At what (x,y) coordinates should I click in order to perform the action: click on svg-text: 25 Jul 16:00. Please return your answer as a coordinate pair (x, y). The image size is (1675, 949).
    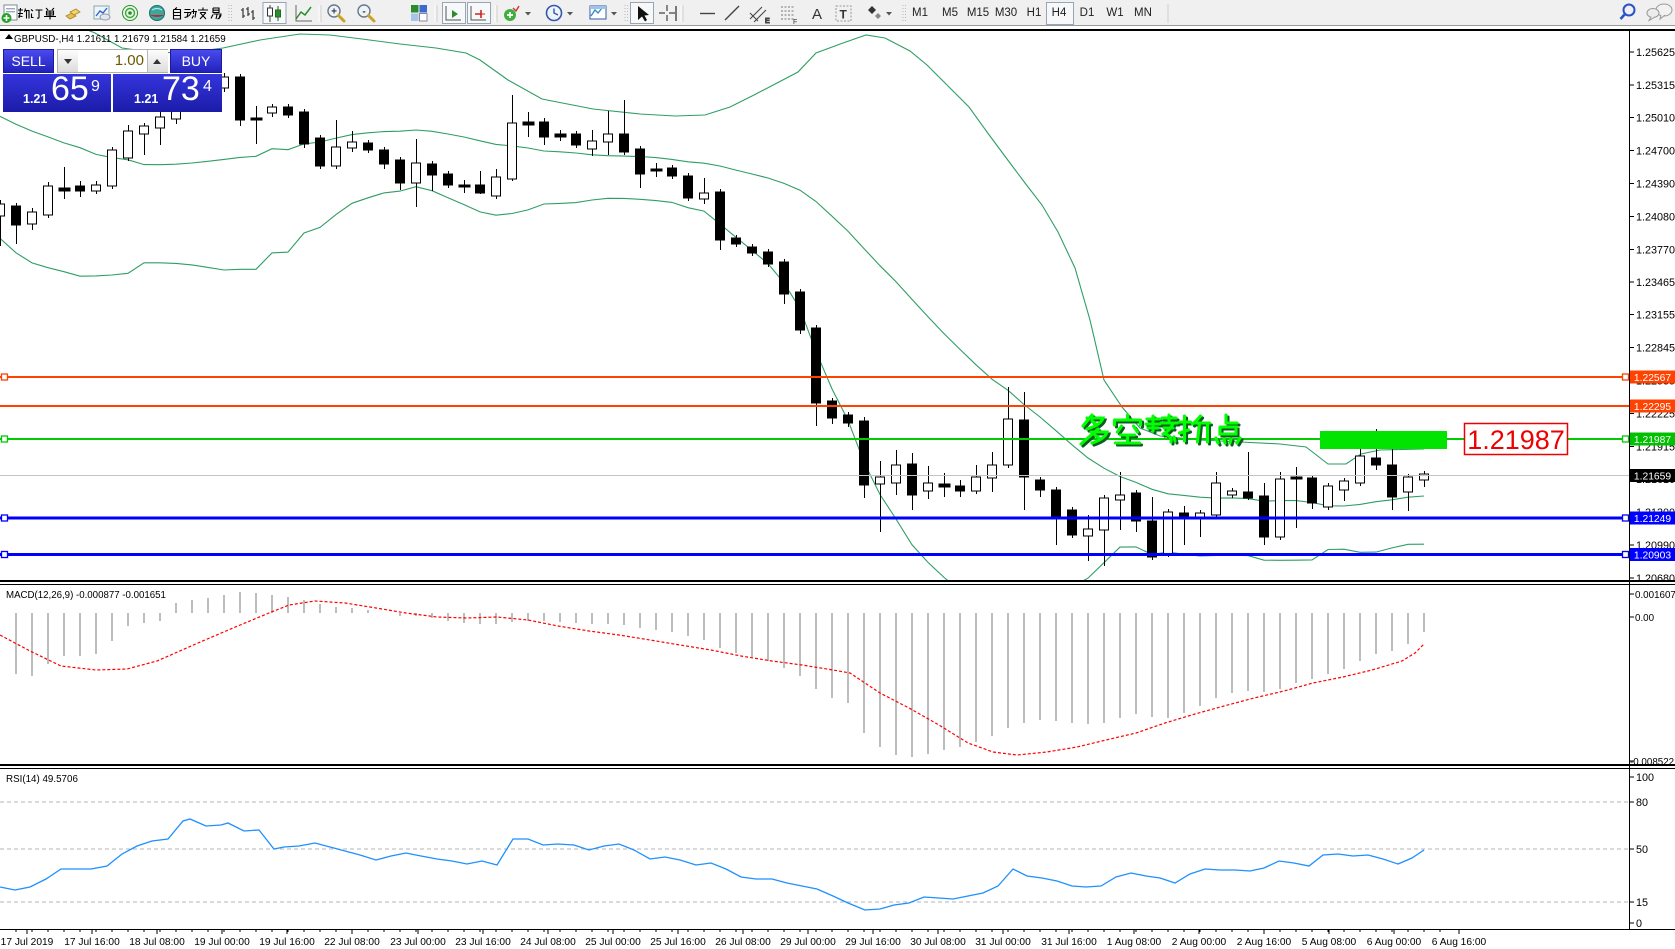
    Looking at the image, I should click on (678, 942).